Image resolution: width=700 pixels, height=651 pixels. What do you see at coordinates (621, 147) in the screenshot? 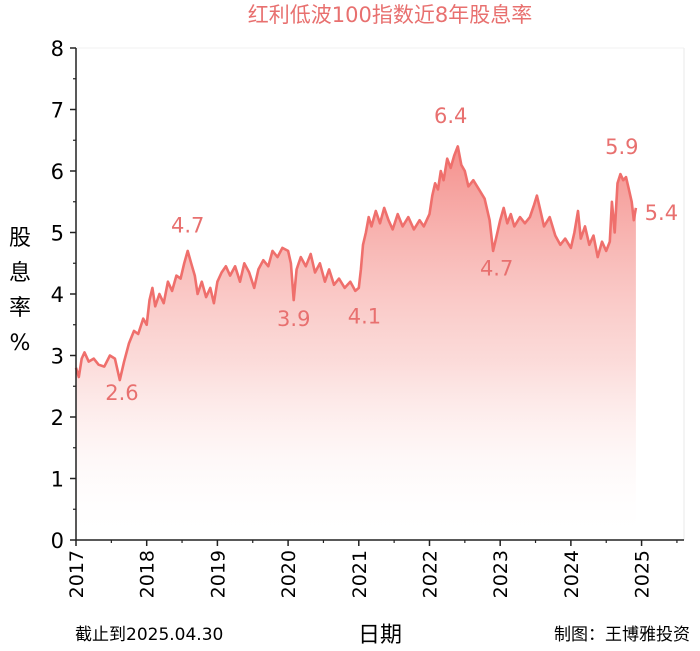
I see `value-annotation: 5.9` at bounding box center [621, 147].